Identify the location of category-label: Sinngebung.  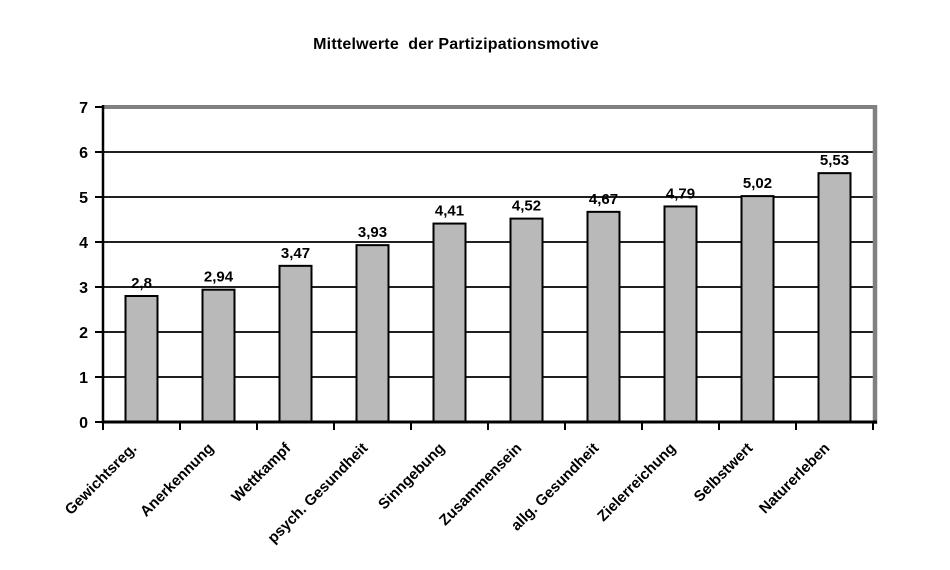
(411, 476).